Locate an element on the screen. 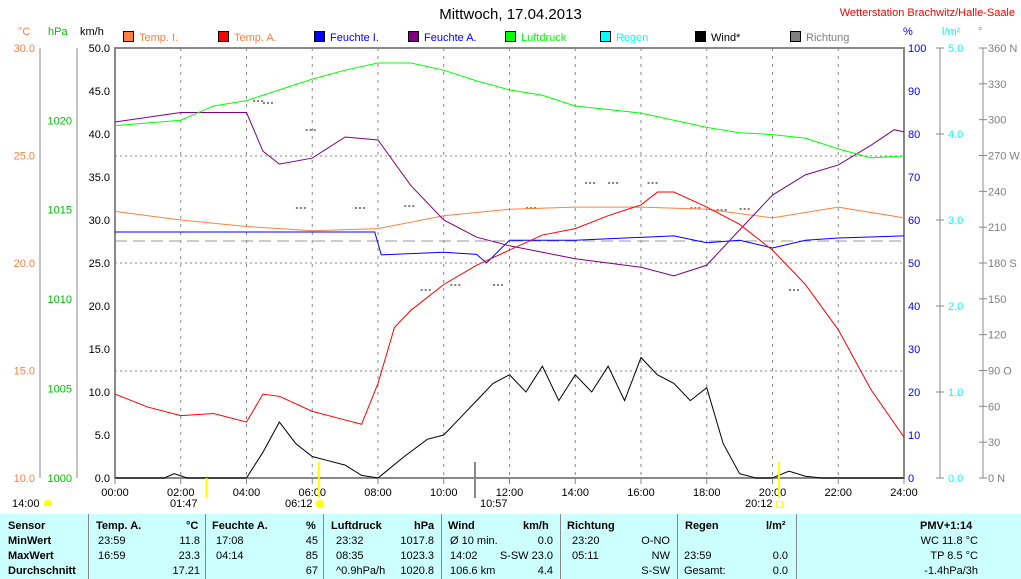  x-tick-label: 02:00 is located at coordinates (181, 493).